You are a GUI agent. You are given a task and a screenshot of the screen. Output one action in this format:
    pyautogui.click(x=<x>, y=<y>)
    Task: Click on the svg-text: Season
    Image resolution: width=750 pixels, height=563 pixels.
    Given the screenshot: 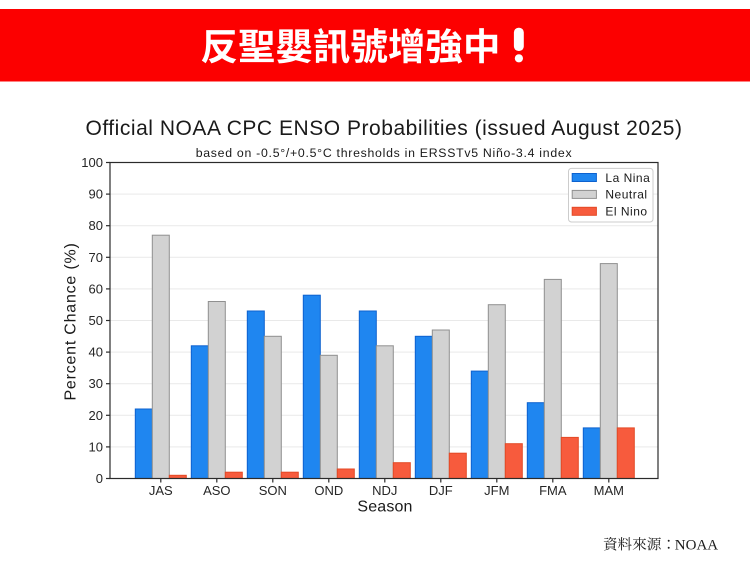 What is the action you would take?
    pyautogui.click(x=384, y=507)
    